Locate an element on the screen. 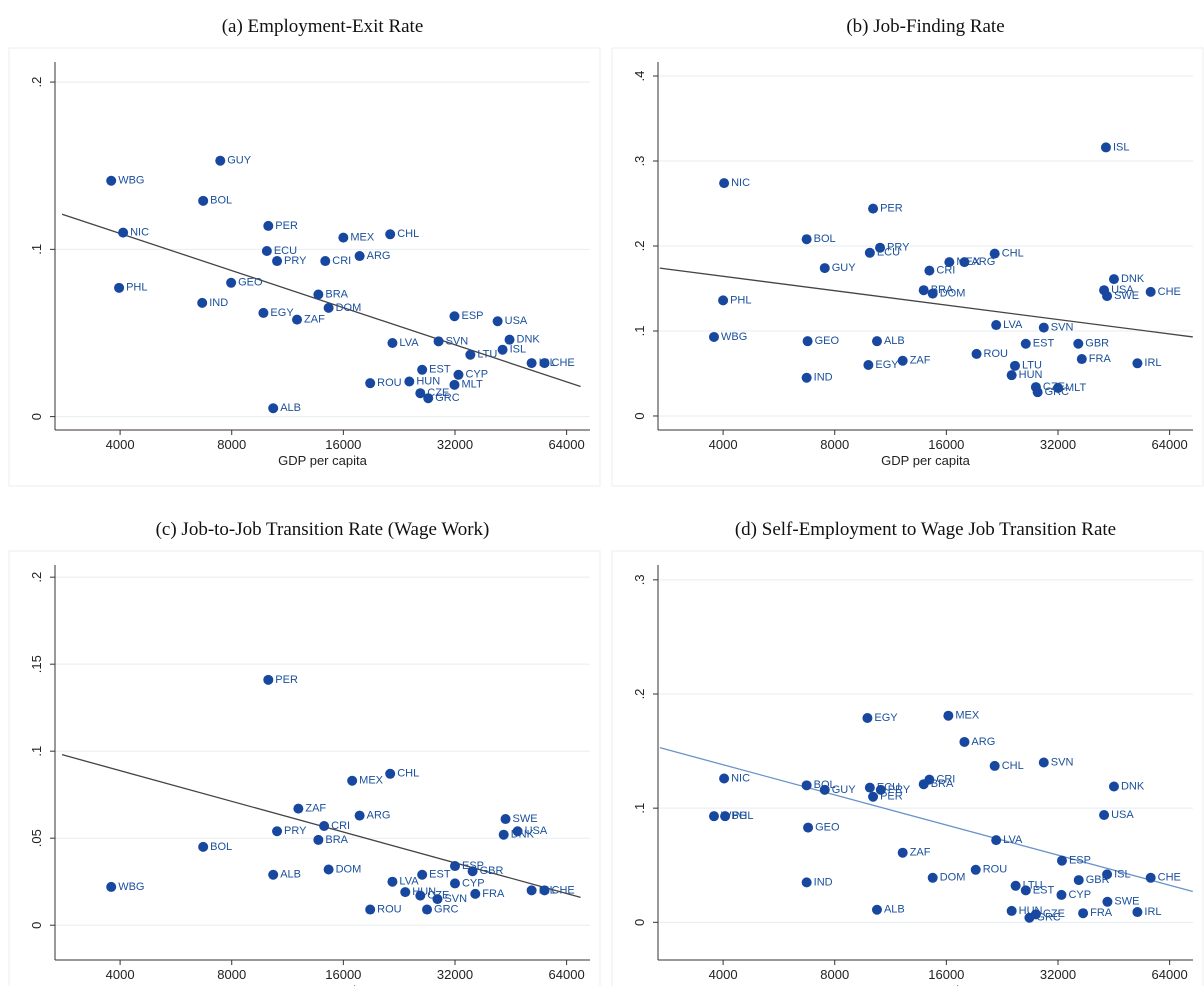  fit-line is located at coordinates (321, 300).